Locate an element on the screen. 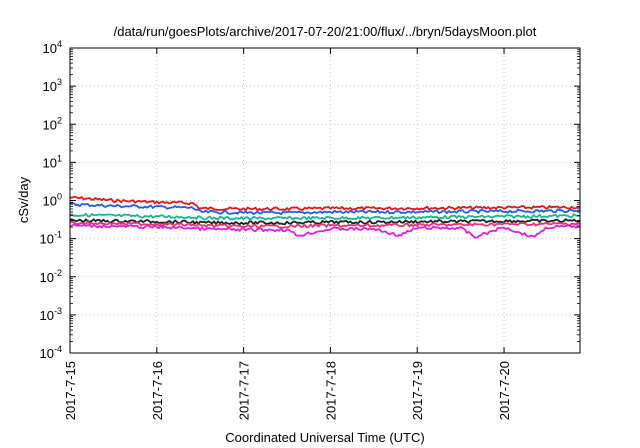 The width and height of the screenshot is (640, 448). y-tick-label: 10⁻⁴ is located at coordinates (51, 352).